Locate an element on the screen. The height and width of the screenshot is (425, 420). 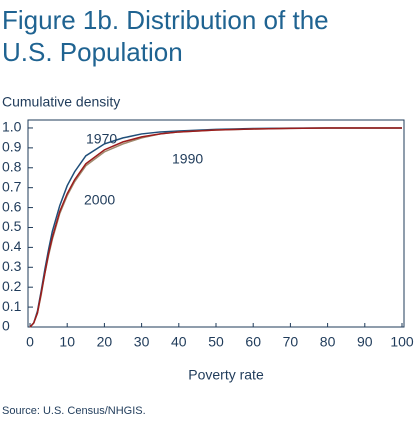
x-tick-label: 30 is located at coordinates (142, 342).